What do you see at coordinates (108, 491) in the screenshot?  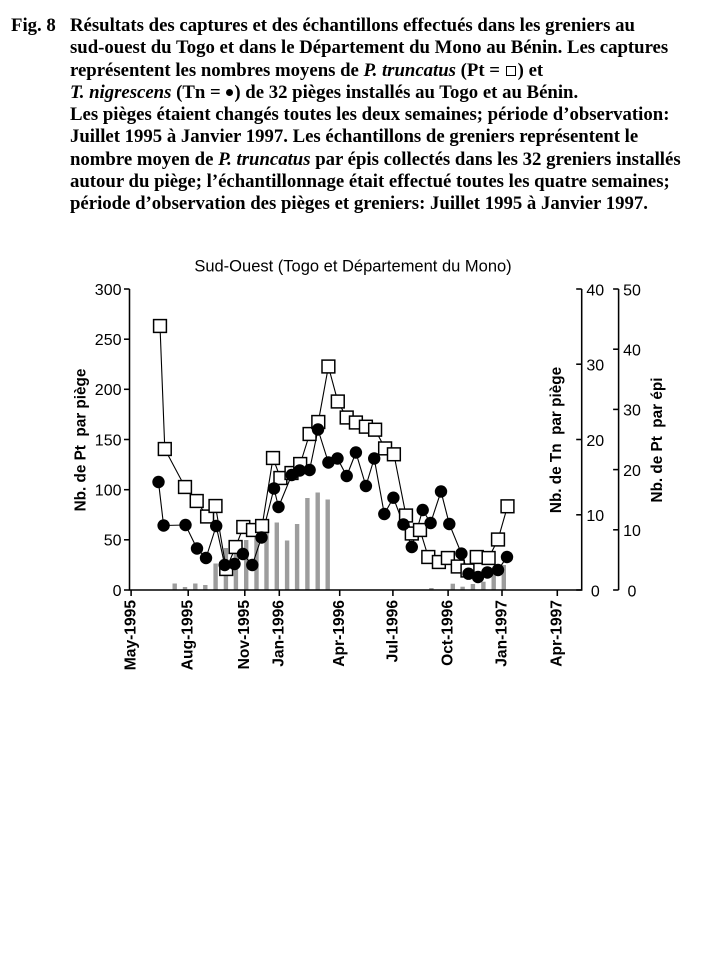 I see `svg-text: 100` at bounding box center [108, 491].